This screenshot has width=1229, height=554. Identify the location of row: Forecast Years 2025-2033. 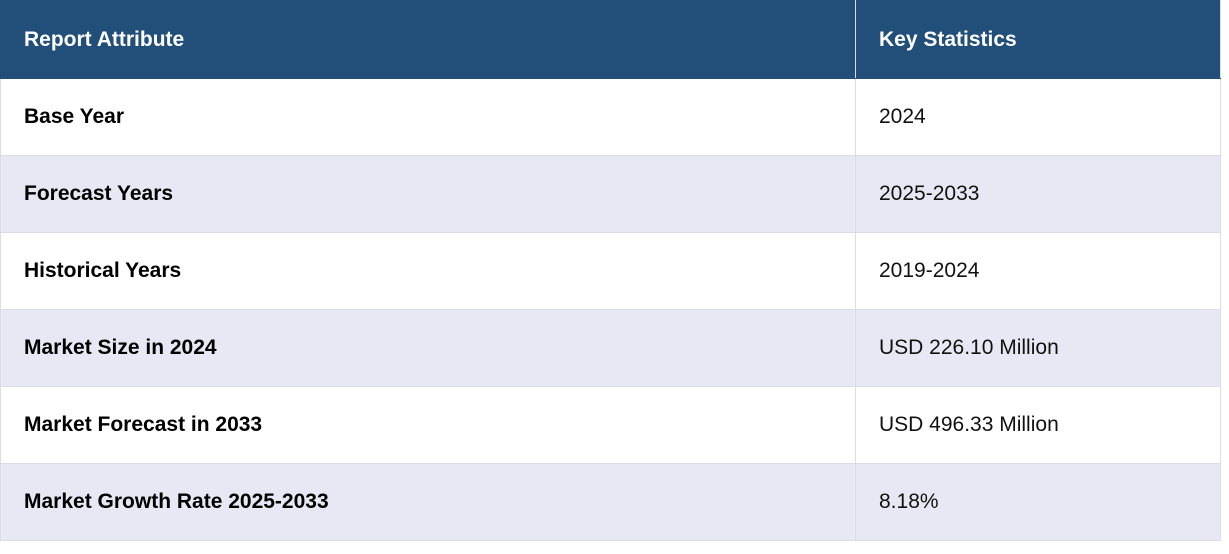
(610, 194).